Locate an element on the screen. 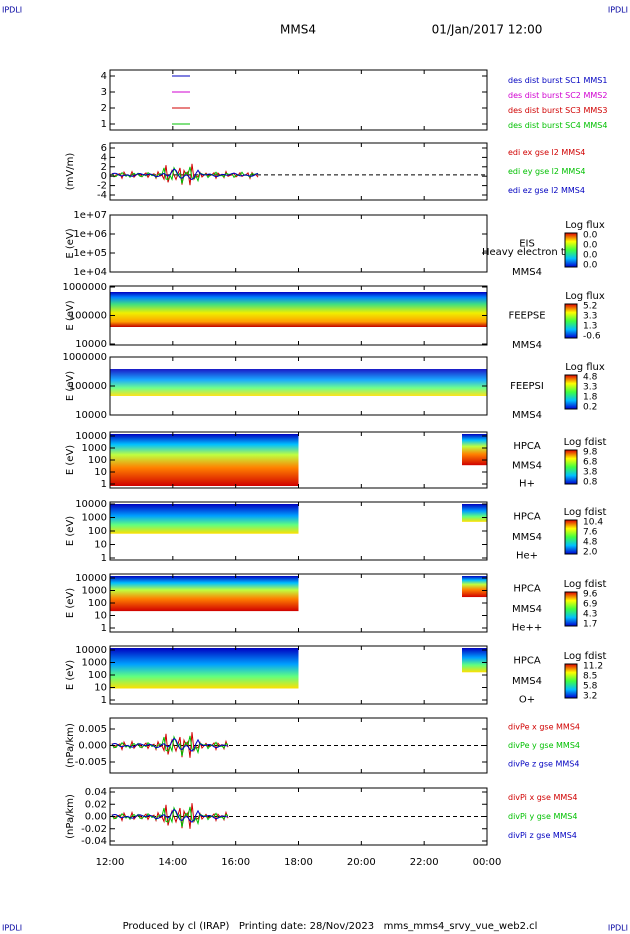 Image resolution: width=630 pixels, height=934 pixels. y-tick-label: -2 is located at coordinates (102, 186).